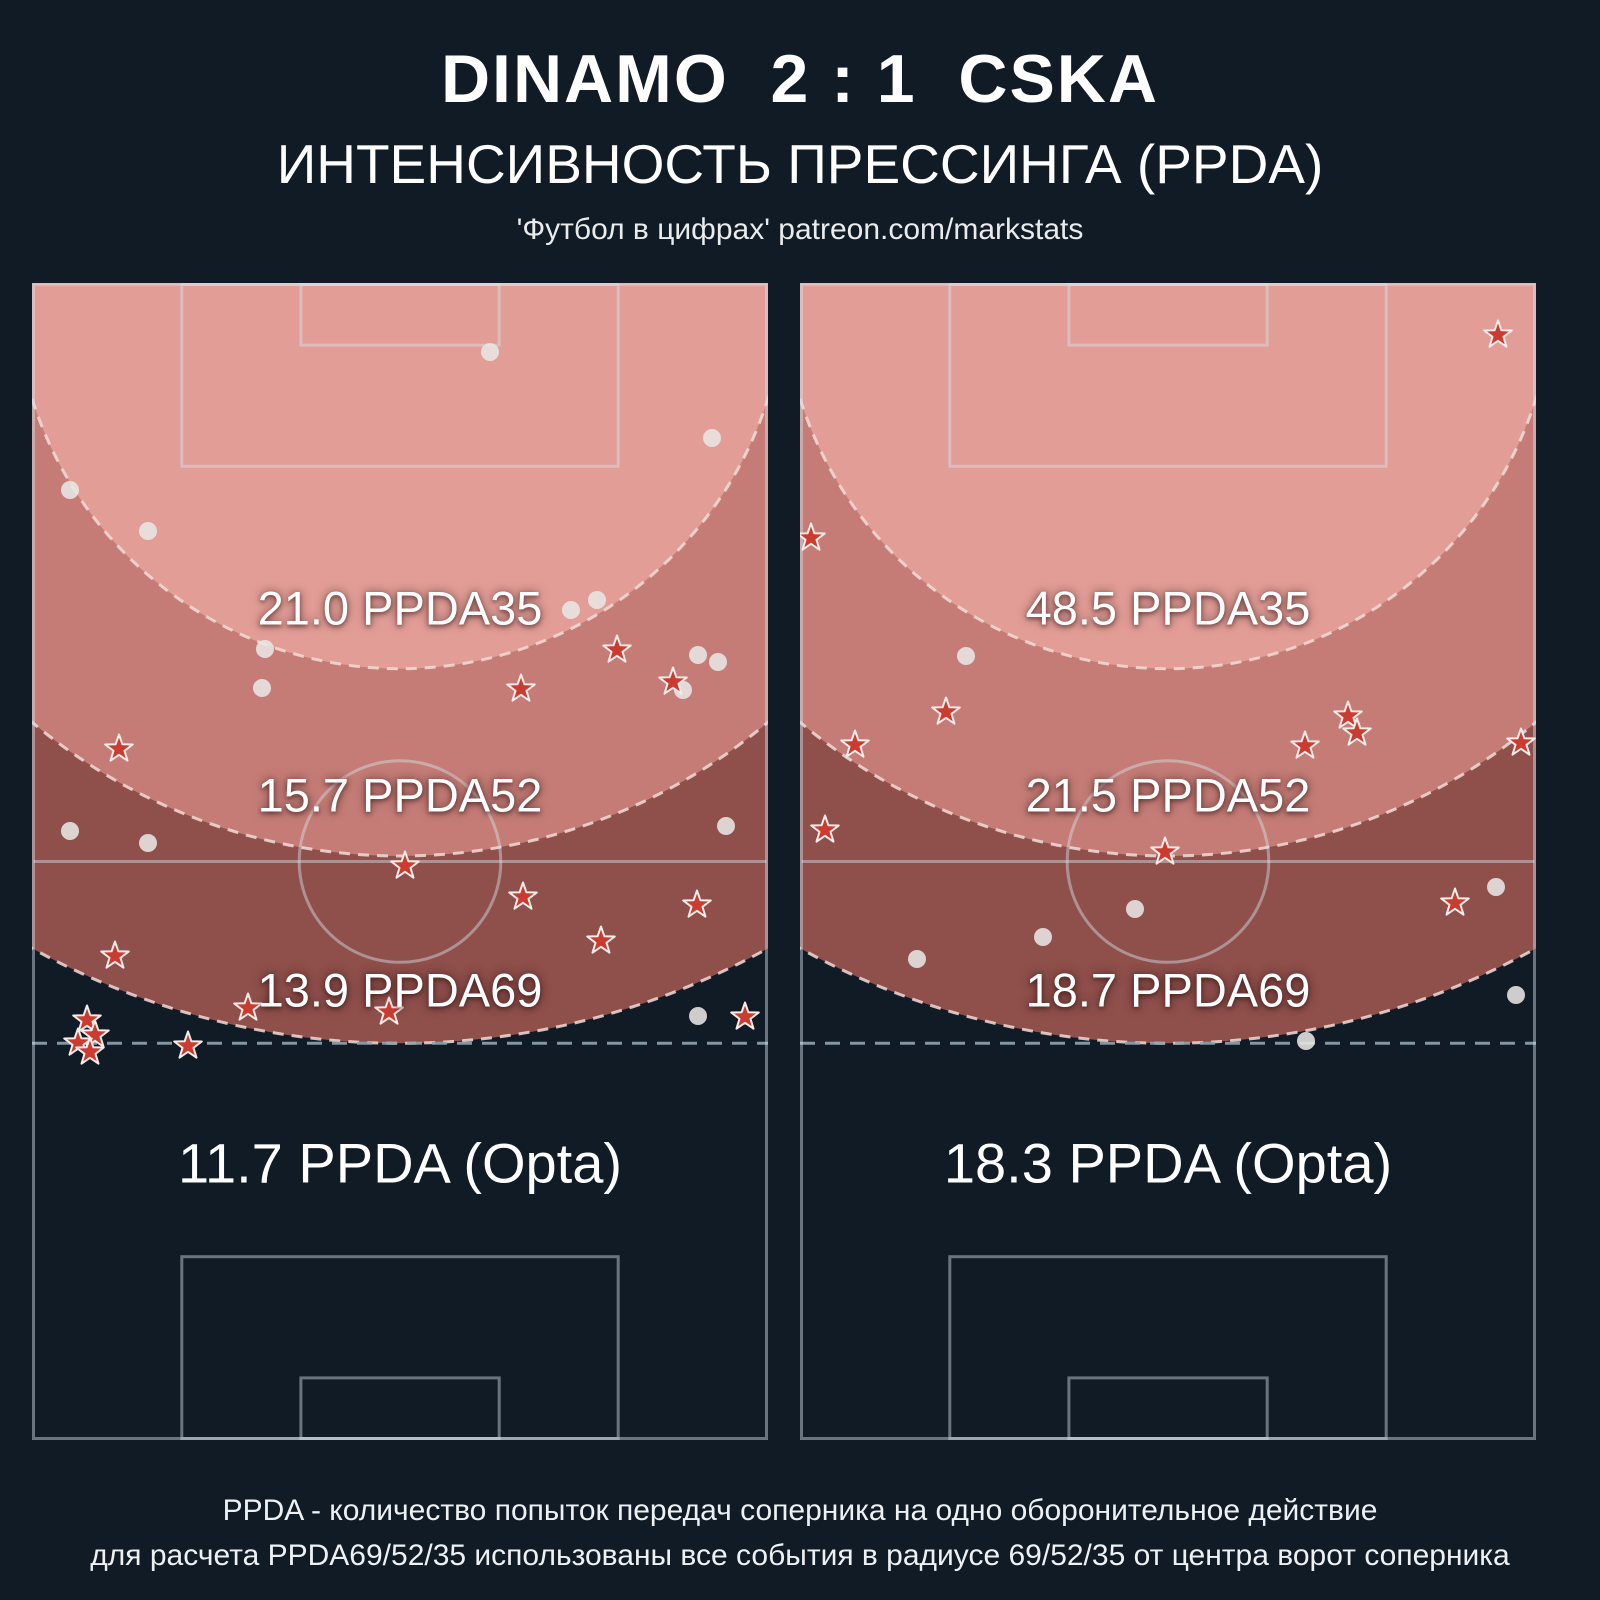 The image size is (1600, 1600). Describe the element at coordinates (1168, 608) in the screenshot. I see `ppda35-label-cska: 48.5 PPDA35` at that location.